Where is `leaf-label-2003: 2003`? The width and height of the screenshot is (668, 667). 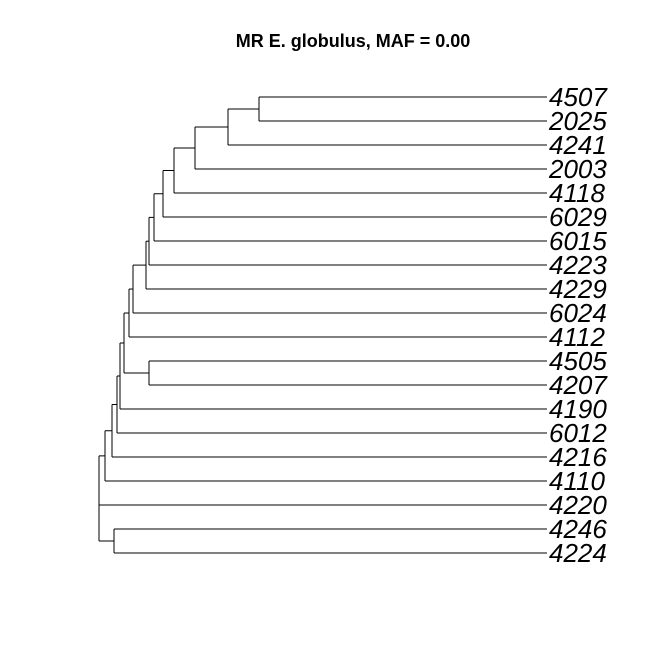 leaf-label-2003: 2003 is located at coordinates (577, 169).